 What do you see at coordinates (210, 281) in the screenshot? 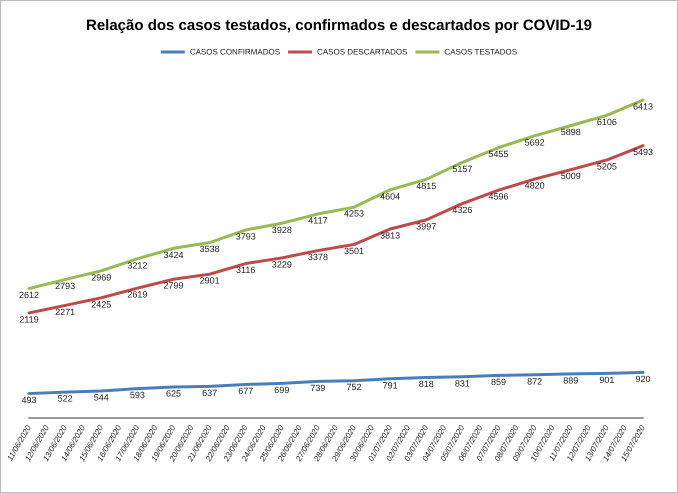
I see `data-label: 2901` at bounding box center [210, 281].